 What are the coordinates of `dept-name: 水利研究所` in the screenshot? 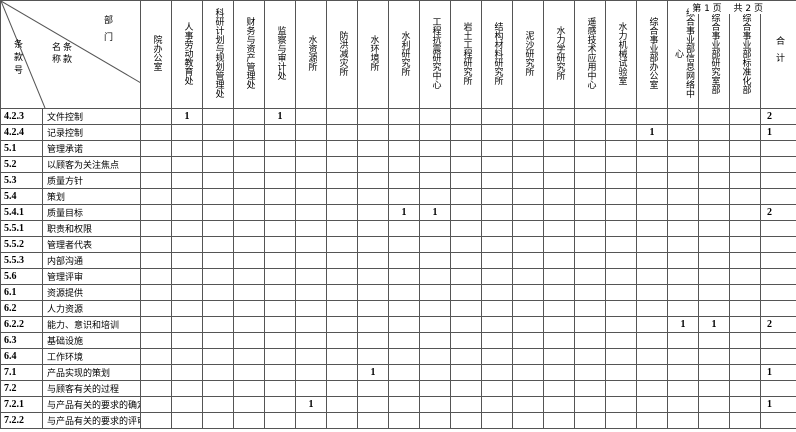 It's located at (404, 53).